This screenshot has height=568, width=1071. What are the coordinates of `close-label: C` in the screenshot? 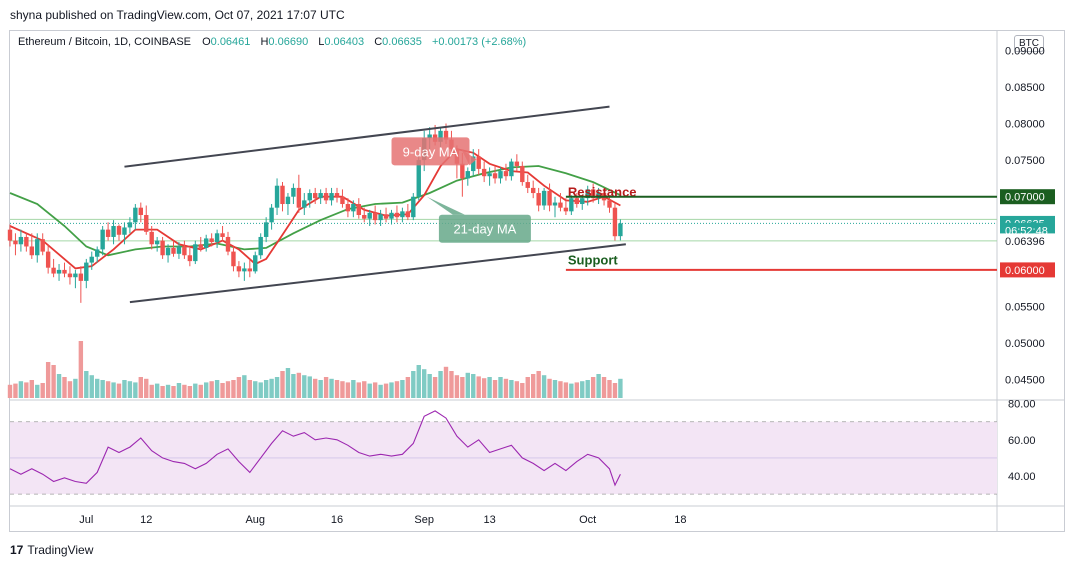 It's located at (378, 42).